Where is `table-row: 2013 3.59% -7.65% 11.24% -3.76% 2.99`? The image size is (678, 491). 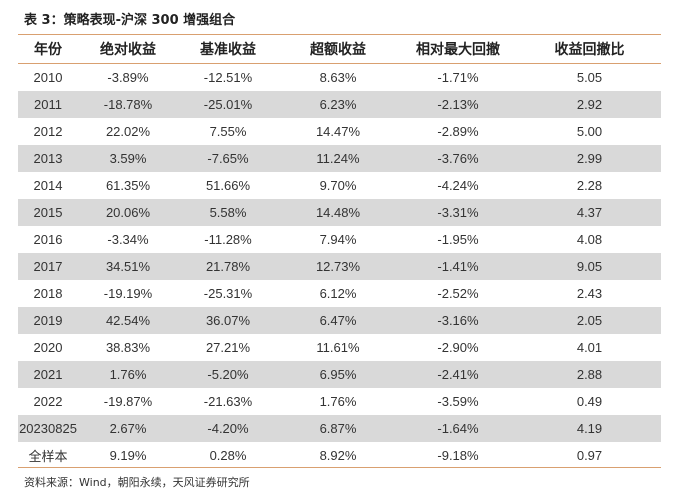 table-row: 2013 3.59% -7.65% 11.24% -3.76% 2.99 is located at coordinates (339, 158).